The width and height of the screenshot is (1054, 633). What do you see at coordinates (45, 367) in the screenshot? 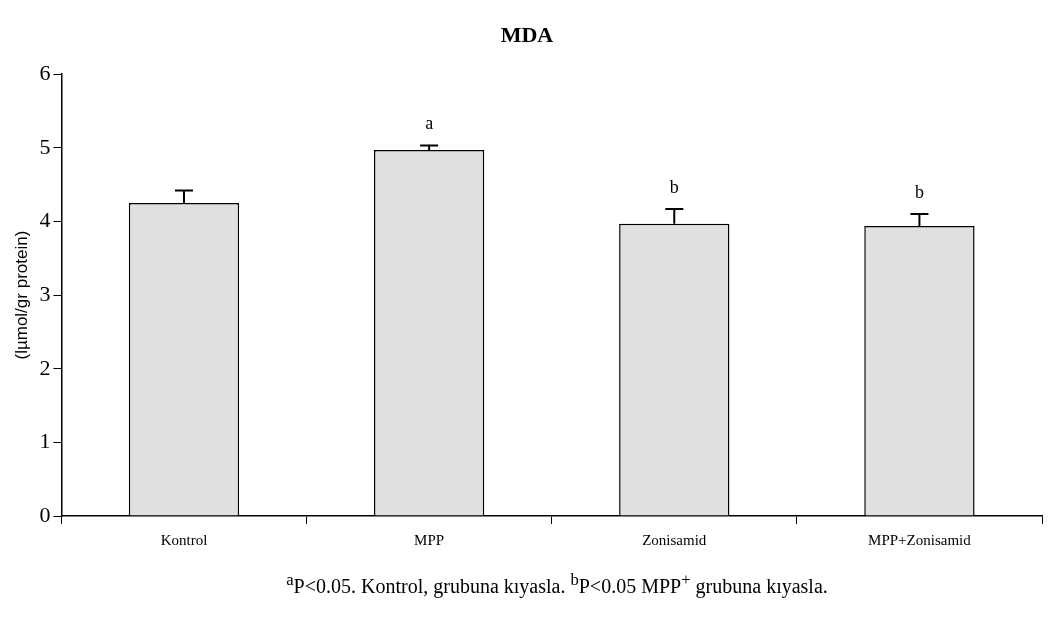
I see `y-tick-label: 2` at bounding box center [45, 367].